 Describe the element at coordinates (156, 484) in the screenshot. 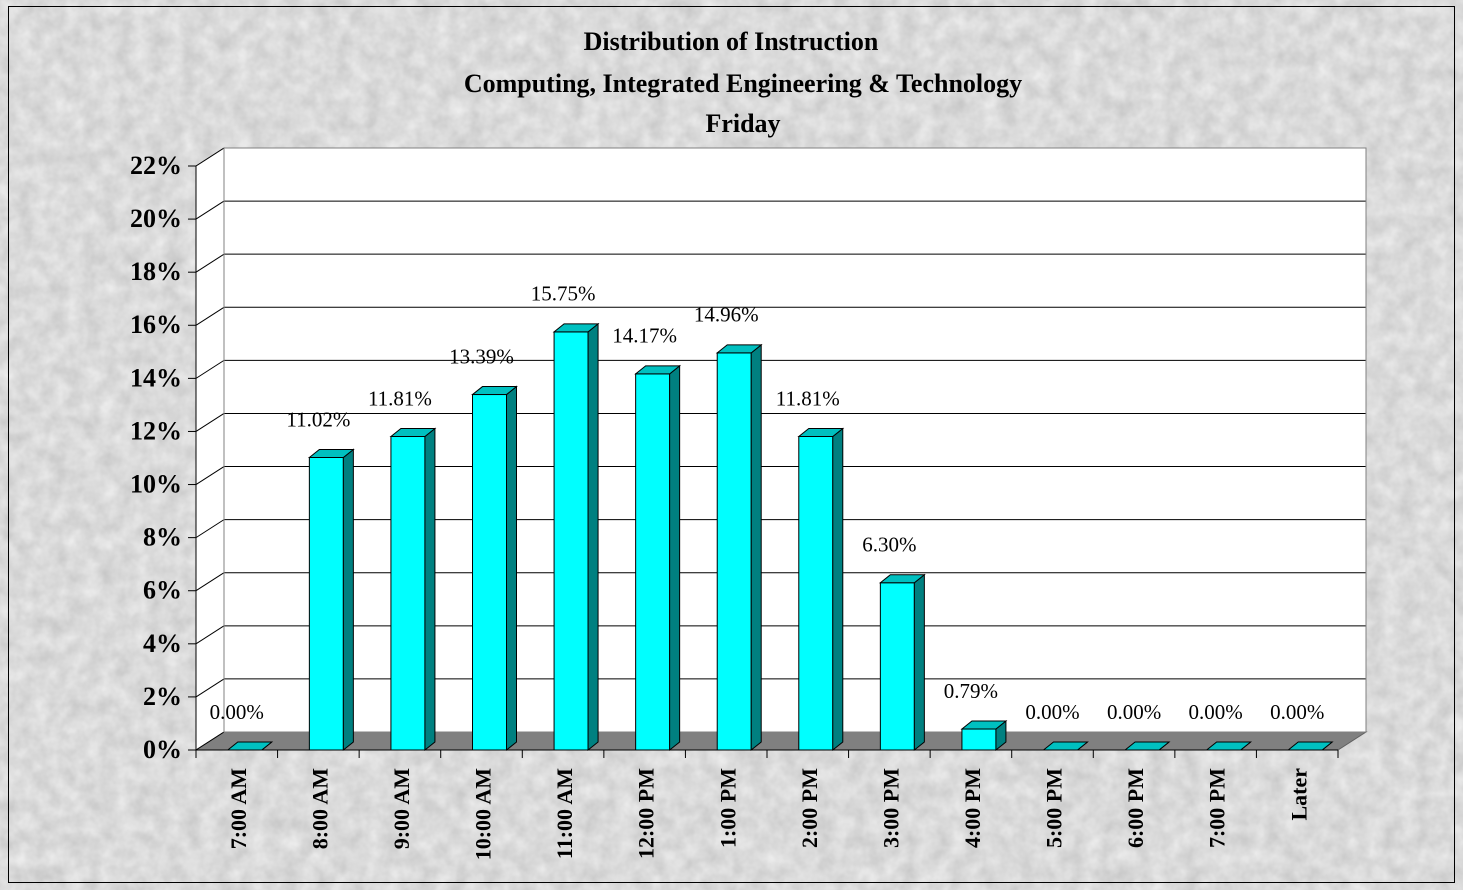

I see `y-tick-label: 10%` at that location.